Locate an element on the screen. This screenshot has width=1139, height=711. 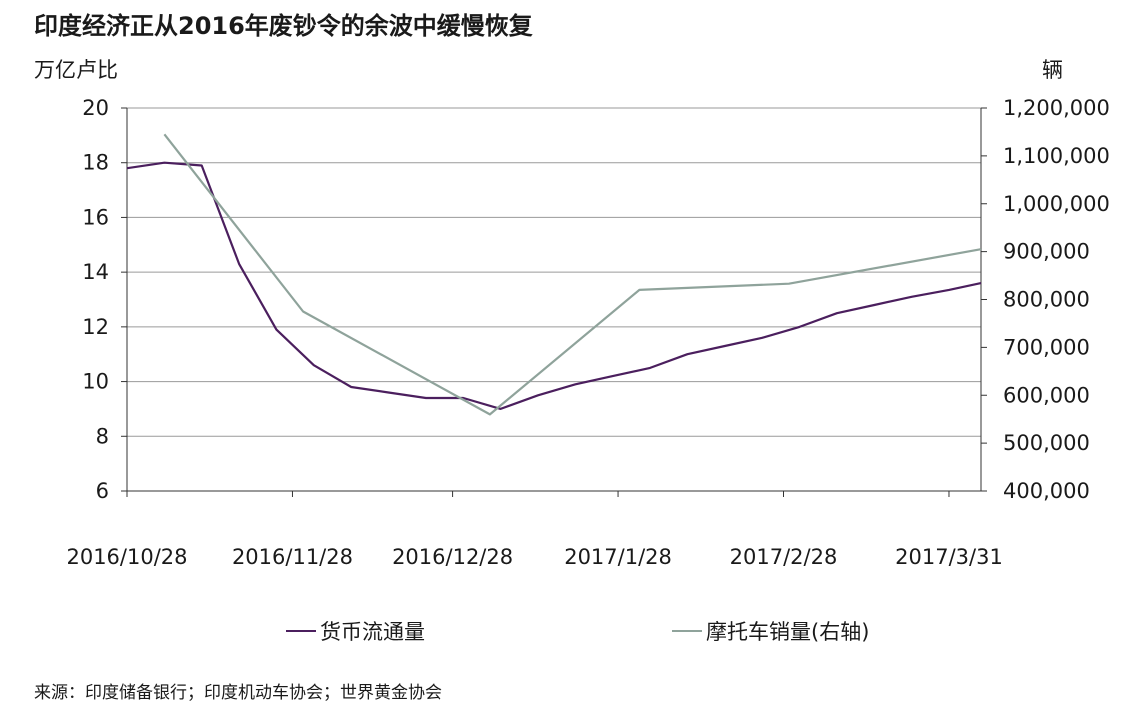
chart-title: 印度经济正从2016年废钞令的余波中缓慢恢复 is located at coordinates (283, 26).